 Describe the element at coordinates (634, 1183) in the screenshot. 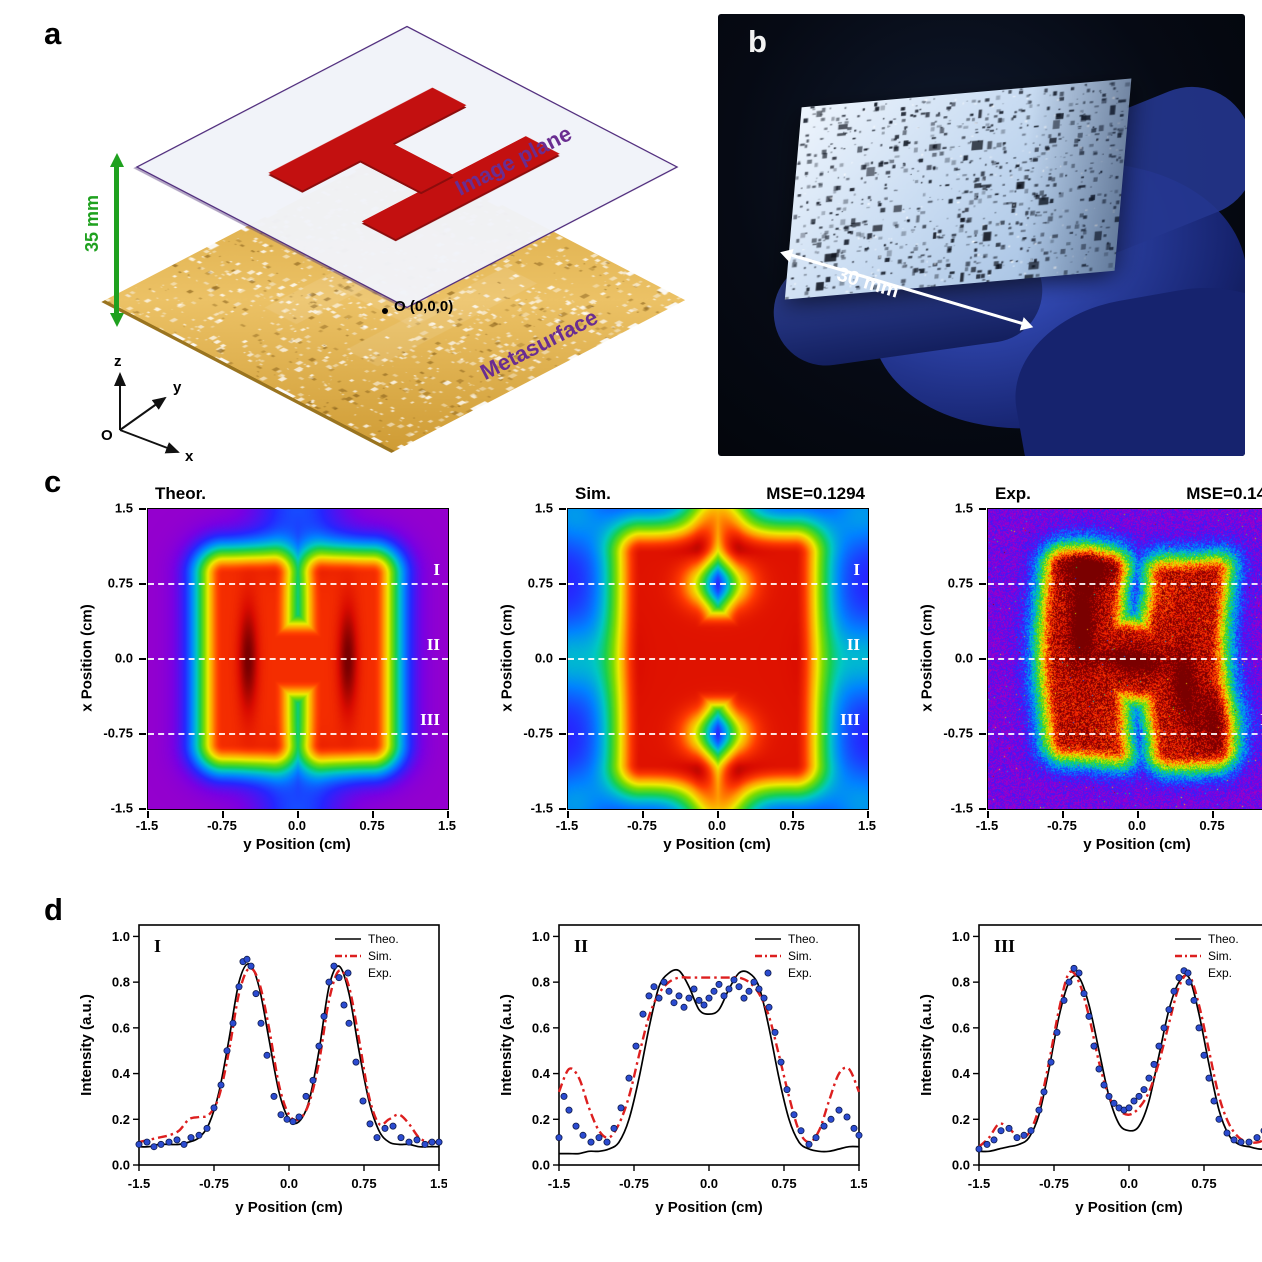

I see `x-tick-label: -0.75` at that location.